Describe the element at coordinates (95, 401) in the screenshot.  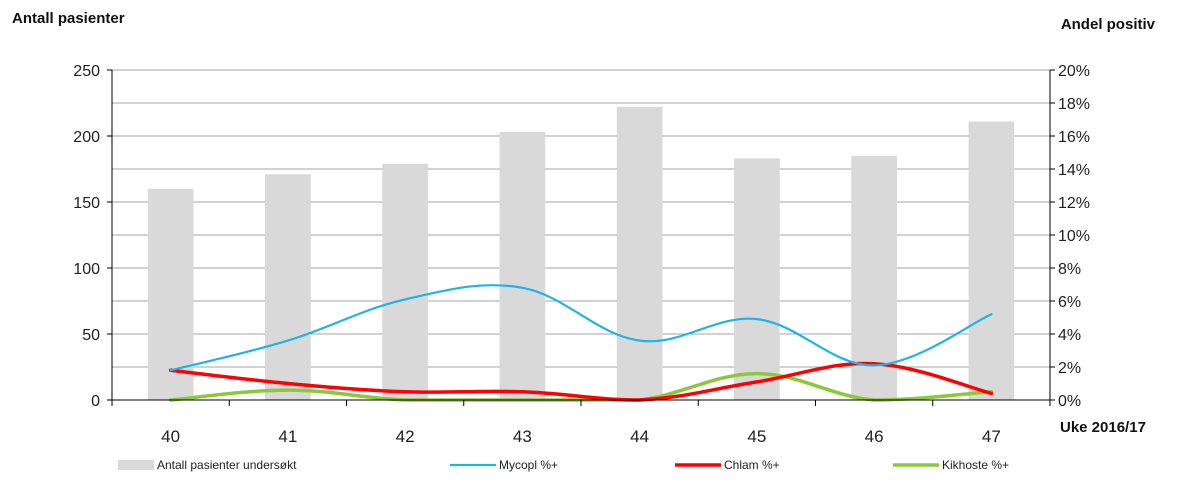
I see `left-tick-label: 0` at that location.